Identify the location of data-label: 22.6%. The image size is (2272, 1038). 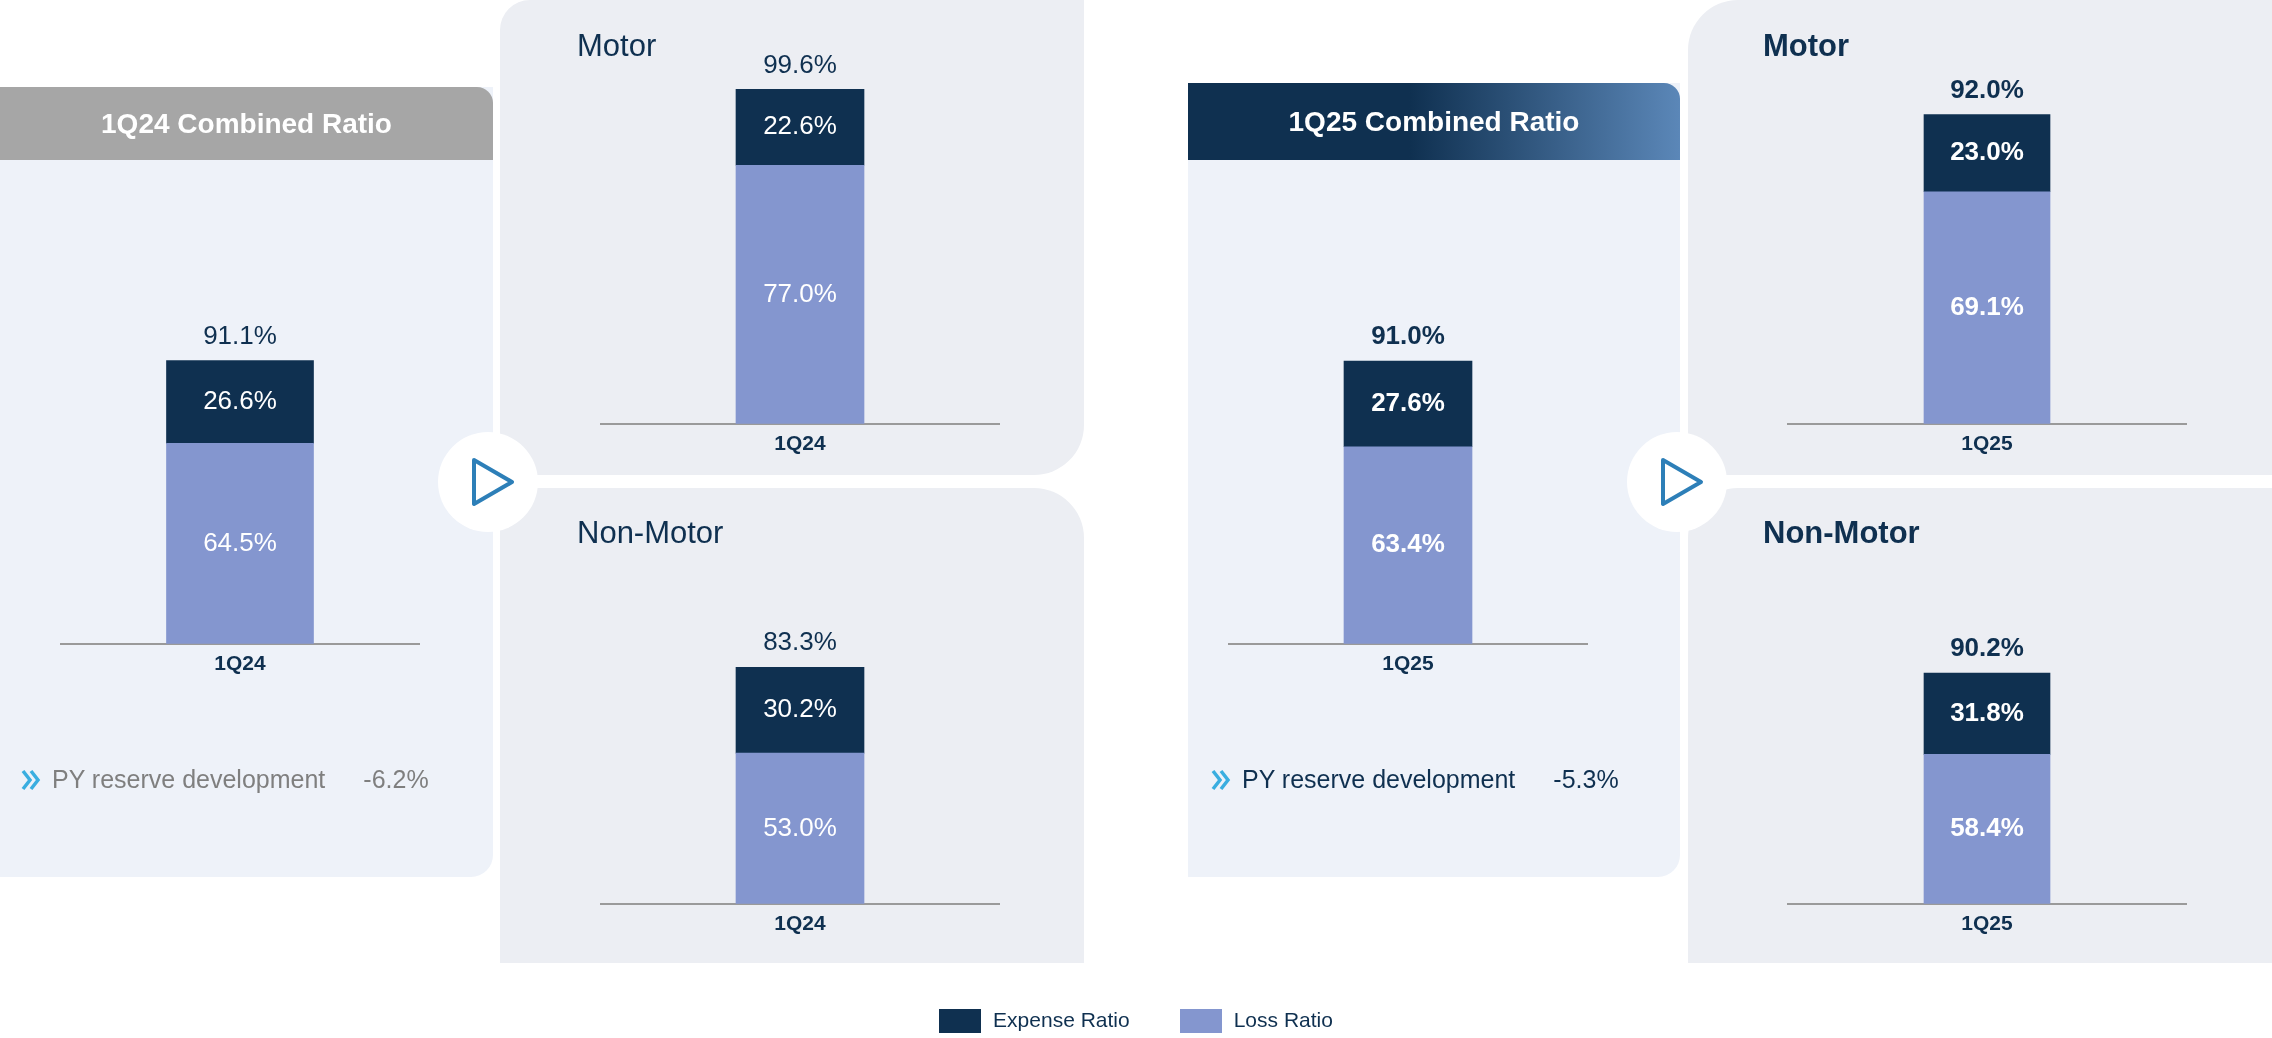
(800, 125).